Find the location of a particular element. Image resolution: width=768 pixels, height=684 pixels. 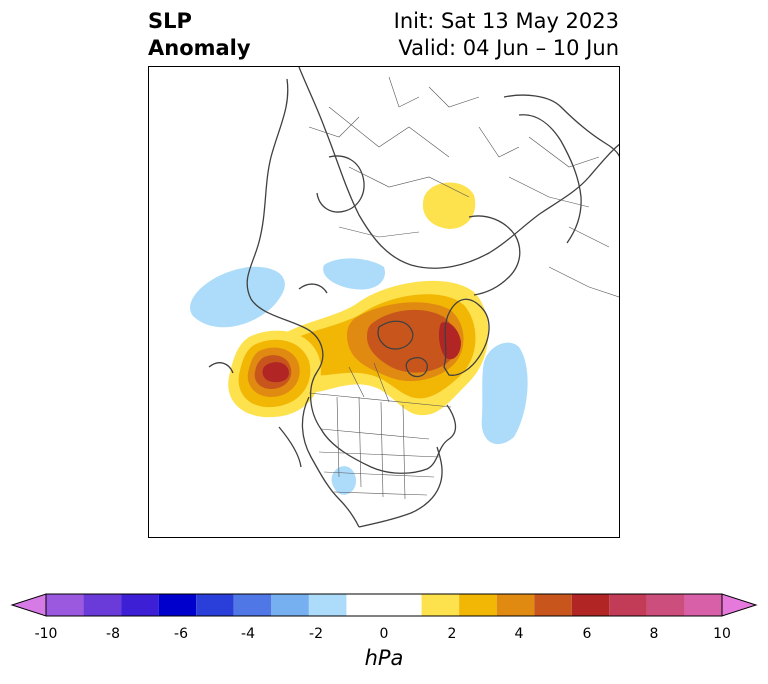

canada-greenland-high is located at coordinates (382, 348).